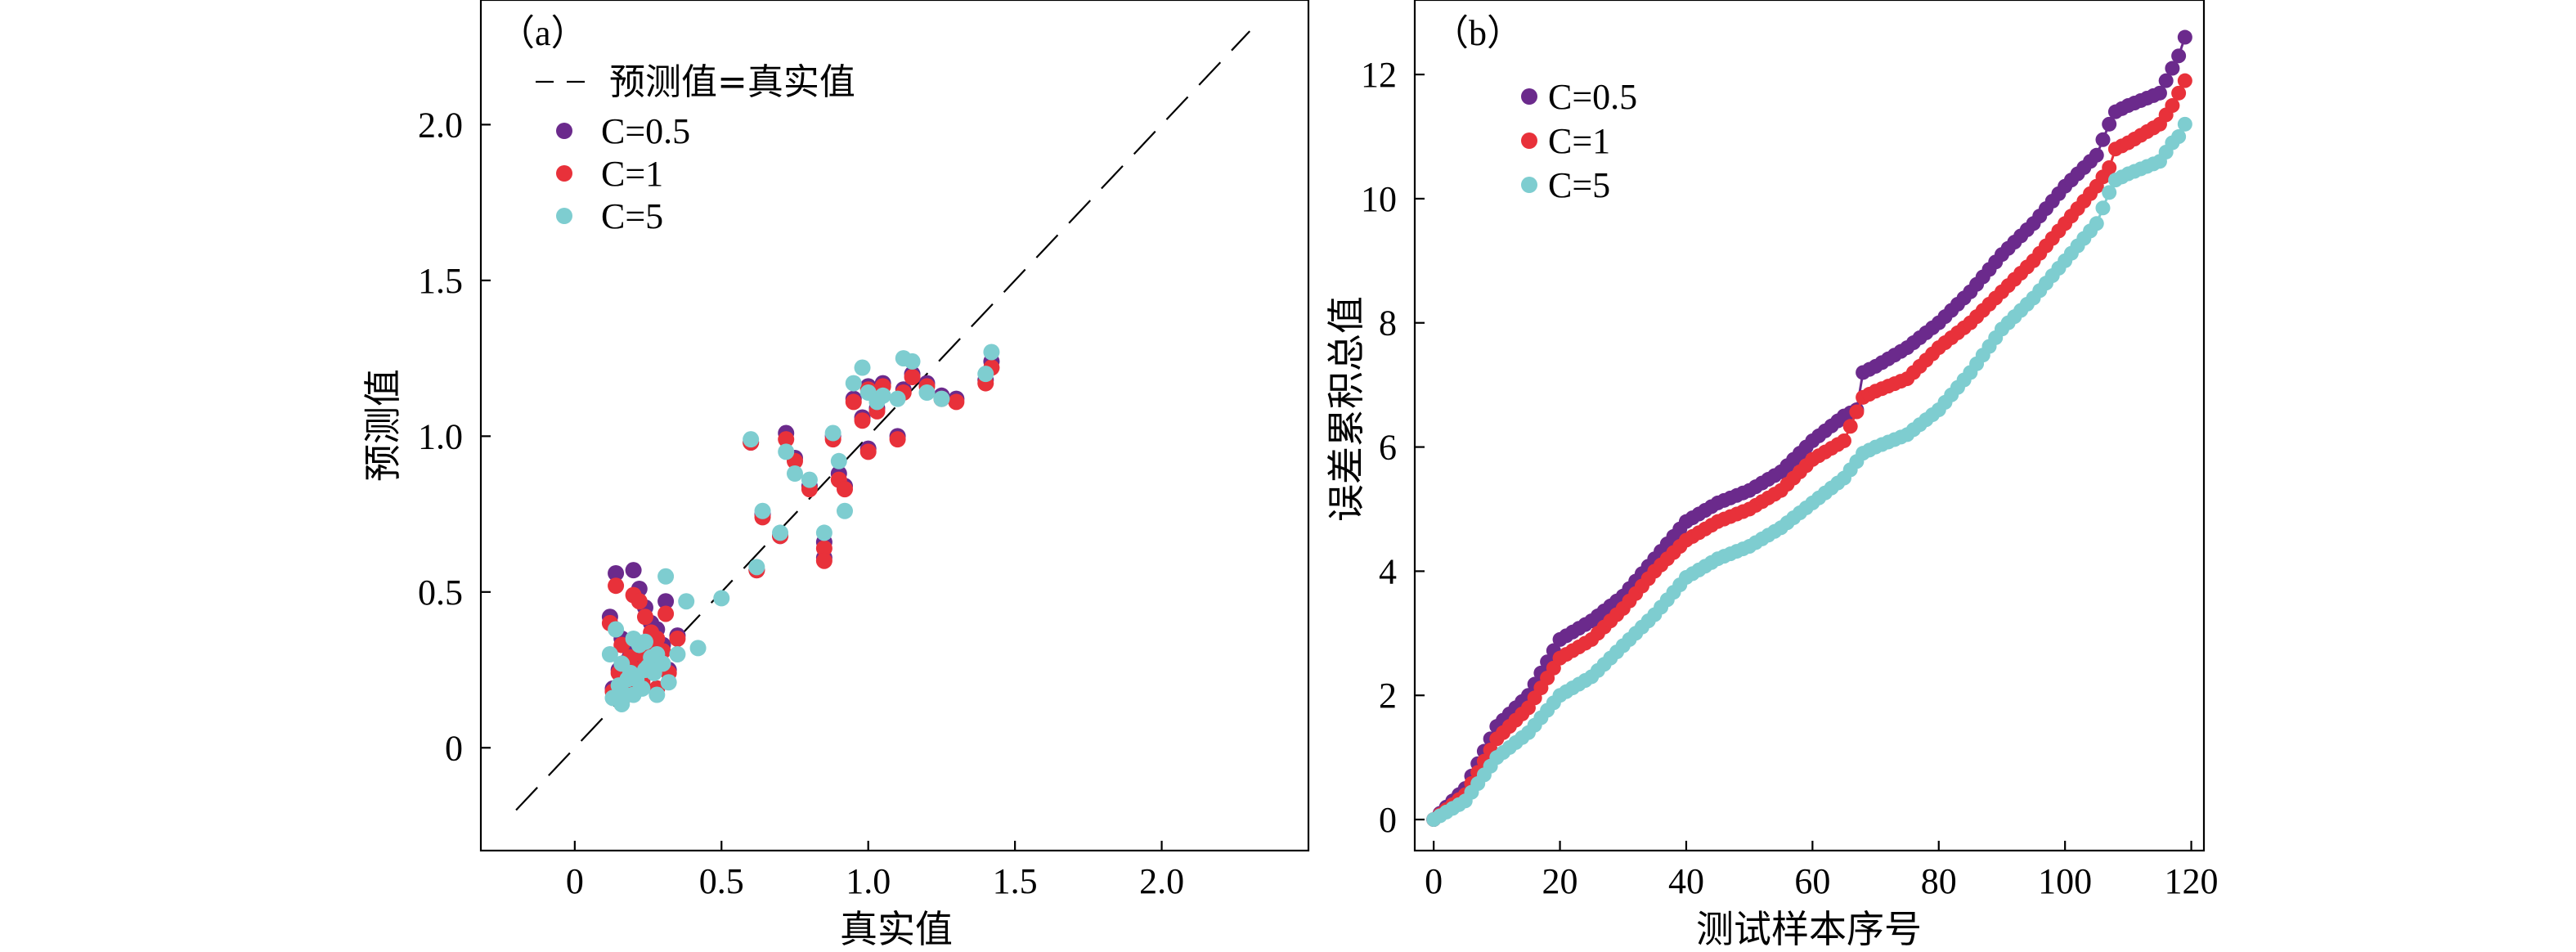 The width and height of the screenshot is (2576, 952). Describe the element at coordinates (2065, 881) in the screenshot. I see `x-tick-label: 100` at that location.